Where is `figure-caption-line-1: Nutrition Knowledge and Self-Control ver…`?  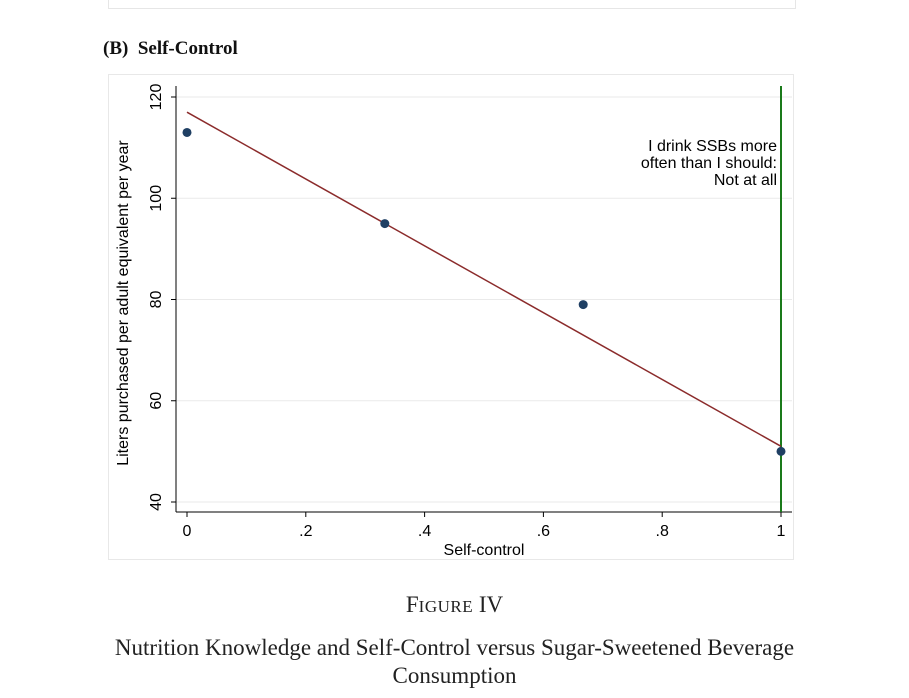 figure-caption-line-1: Nutrition Knowledge and Self-Control ver… is located at coordinates (454, 647).